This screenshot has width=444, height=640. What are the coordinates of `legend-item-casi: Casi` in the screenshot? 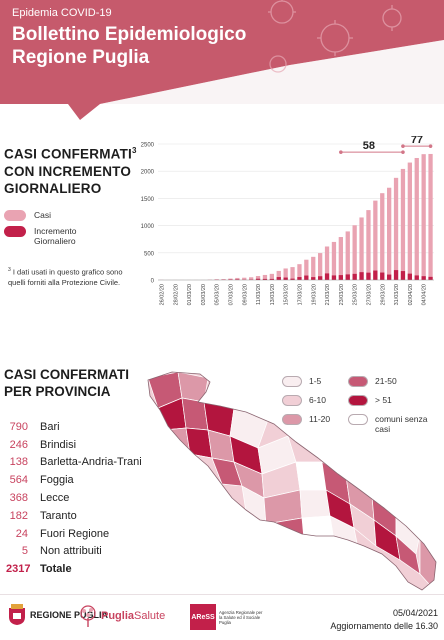 It's located at (54, 215).